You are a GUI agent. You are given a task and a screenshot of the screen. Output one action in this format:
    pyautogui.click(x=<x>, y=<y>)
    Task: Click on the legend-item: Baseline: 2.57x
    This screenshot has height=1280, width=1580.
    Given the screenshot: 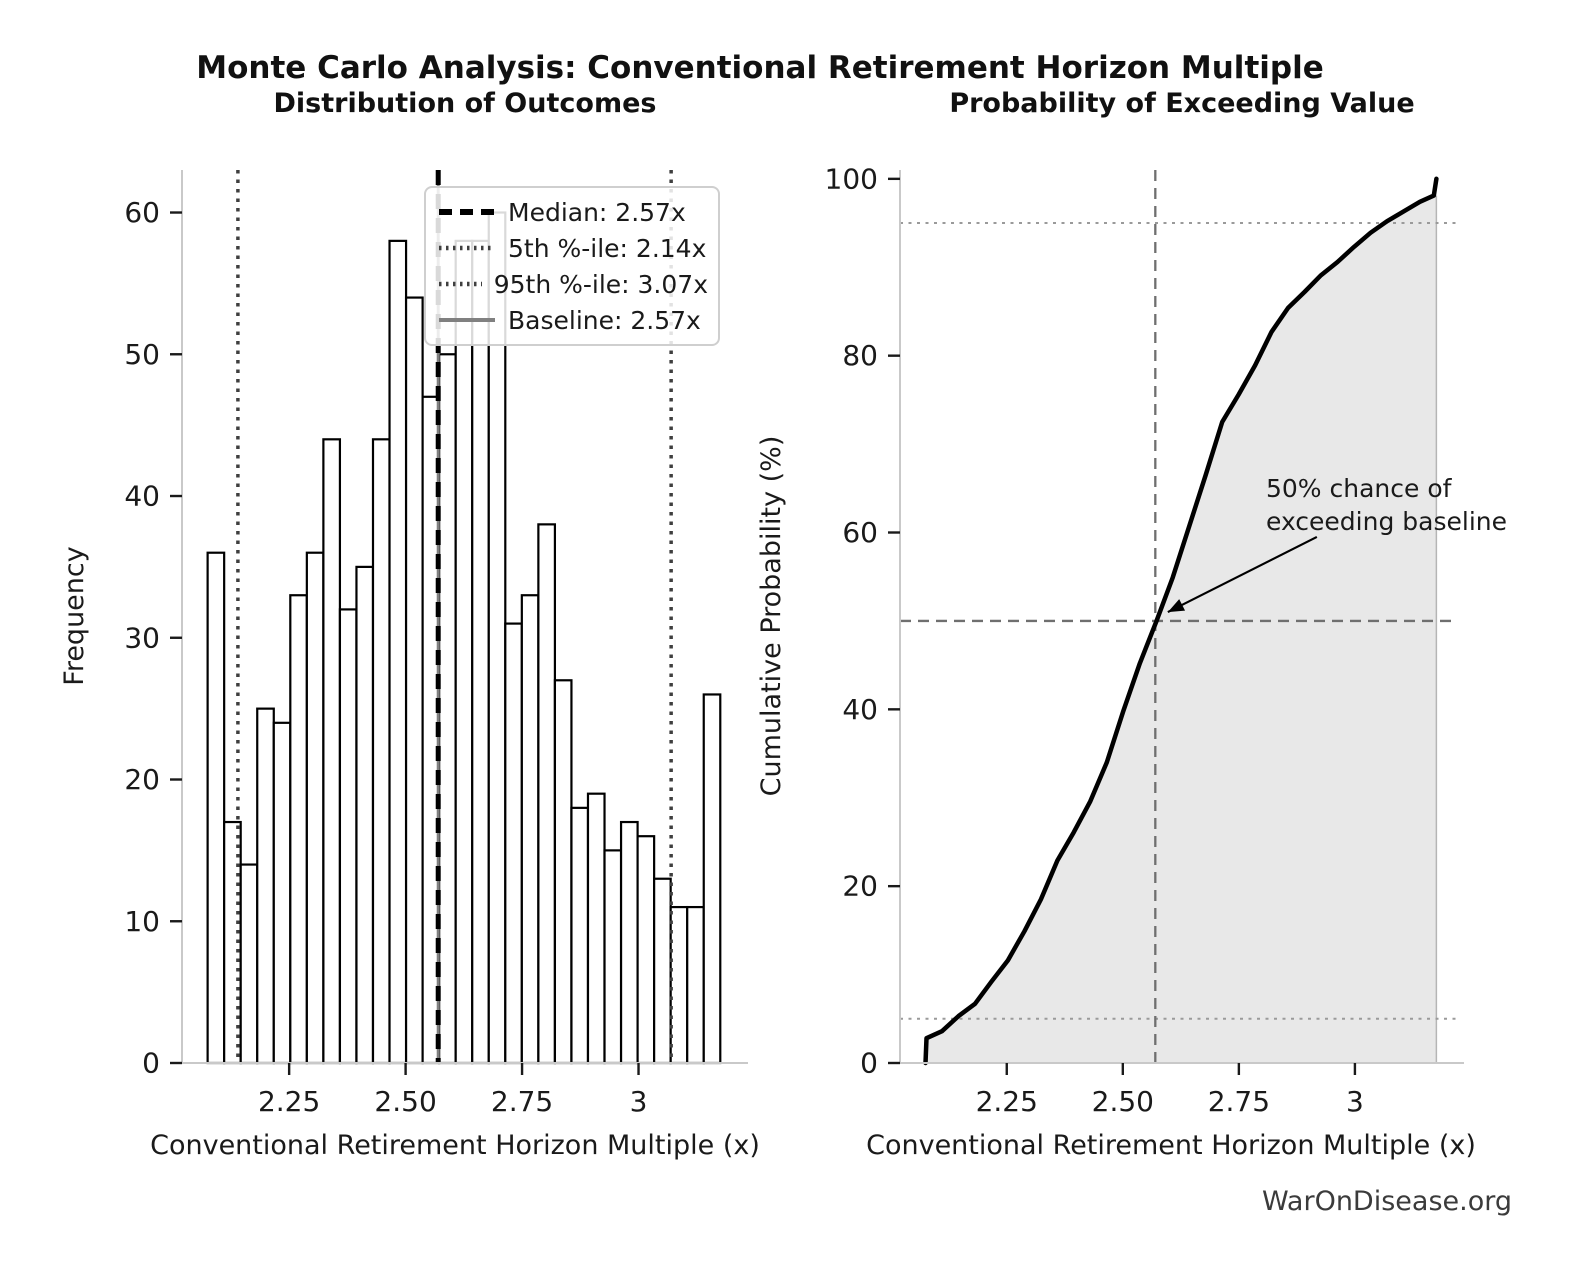 What is the action you would take?
    pyautogui.click(x=572, y=320)
    